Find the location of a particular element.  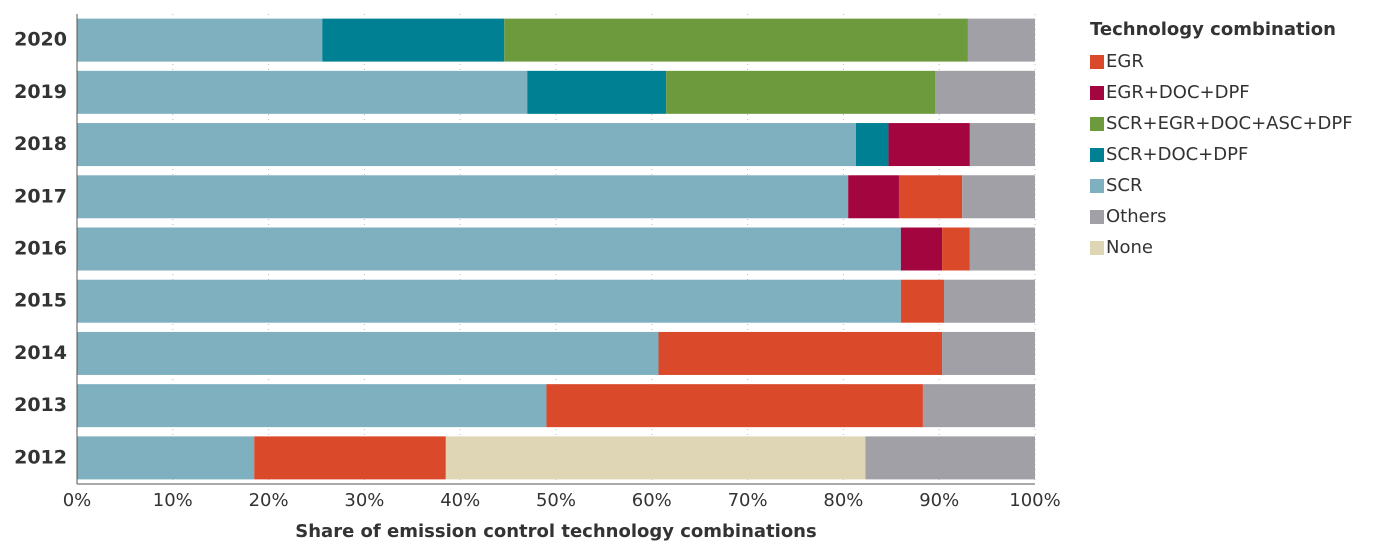

y-tick-label: 2016 is located at coordinates (40, 249).